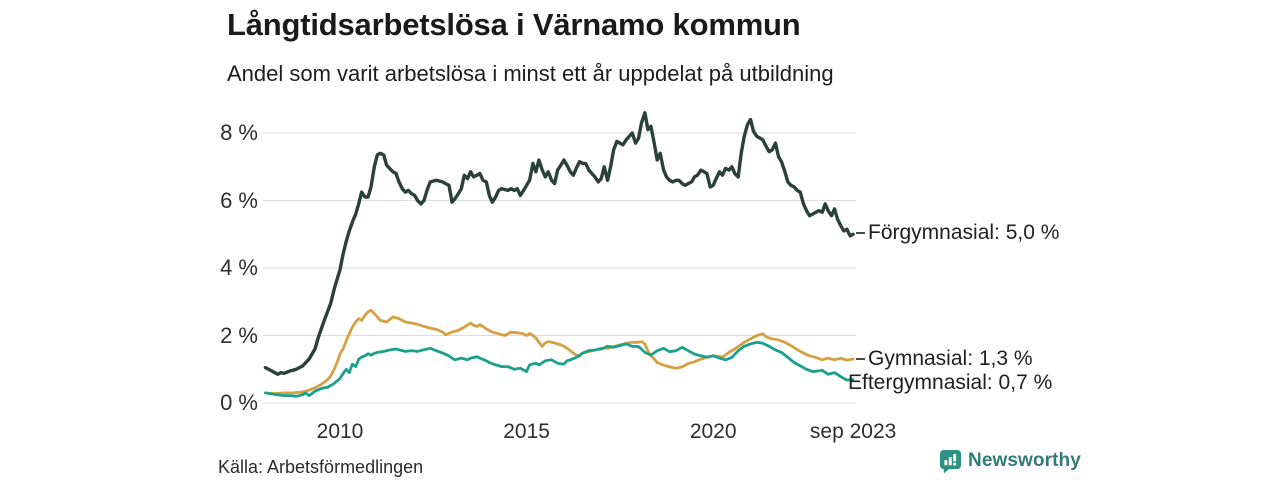  I want to click on x-tick-label: sep 2023, so click(853, 431).